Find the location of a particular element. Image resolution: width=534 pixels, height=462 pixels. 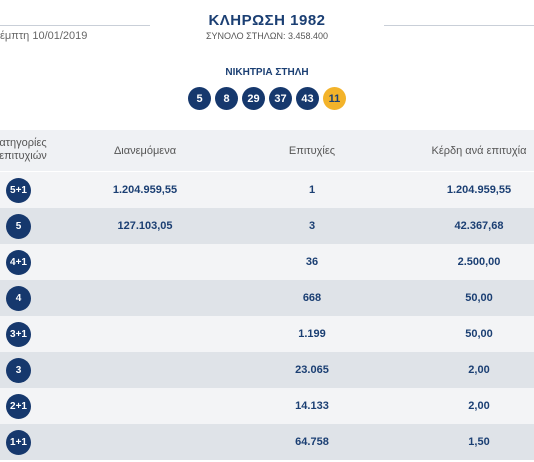

bonus-number: 11 is located at coordinates (334, 98).